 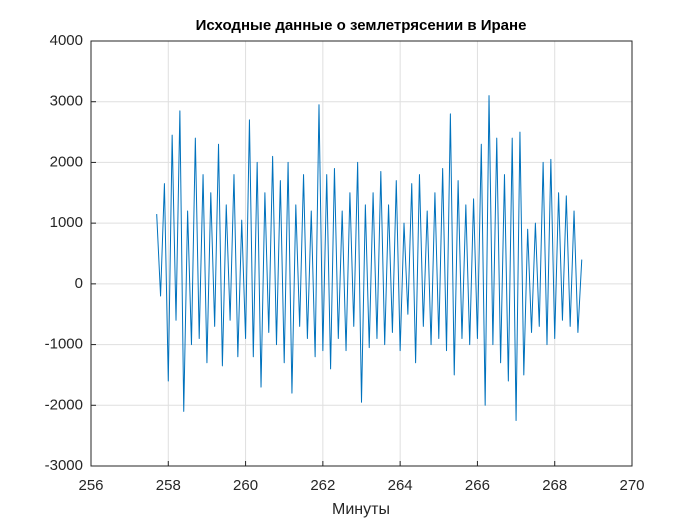 What do you see at coordinates (66, 222) in the screenshot?
I see `y-tick-label: 1000` at bounding box center [66, 222].